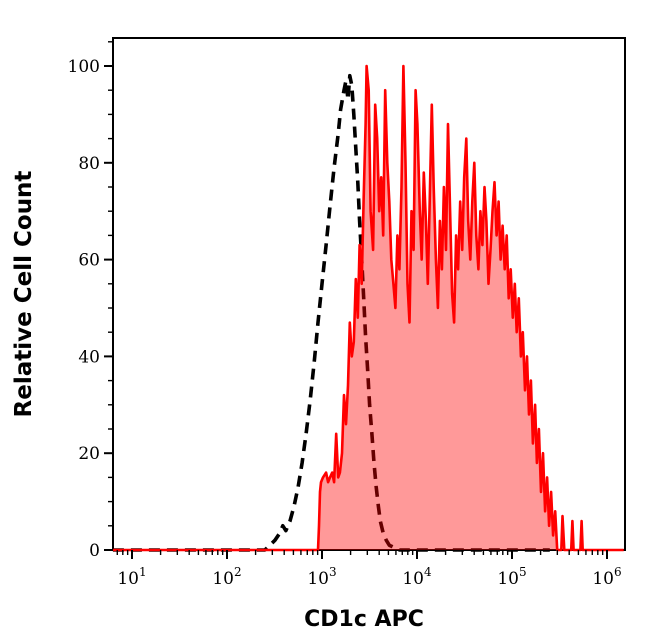 The height and width of the screenshot is (641, 646). What do you see at coordinates (89, 261) in the screenshot?
I see `y-tick-label: 60` at bounding box center [89, 261].